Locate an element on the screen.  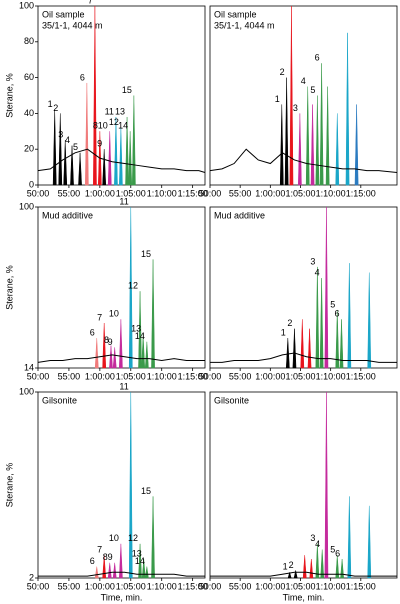
sample-label: 35/1-1, 4044 m is located at coordinates (72, 25).